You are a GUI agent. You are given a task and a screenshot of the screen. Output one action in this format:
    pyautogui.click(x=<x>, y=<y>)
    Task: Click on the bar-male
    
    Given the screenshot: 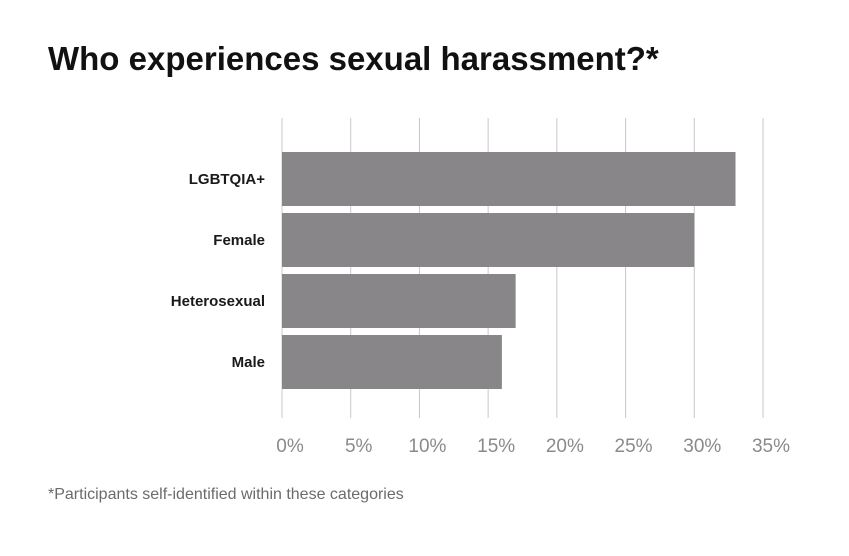 What is the action you would take?
    pyautogui.click(x=392, y=362)
    